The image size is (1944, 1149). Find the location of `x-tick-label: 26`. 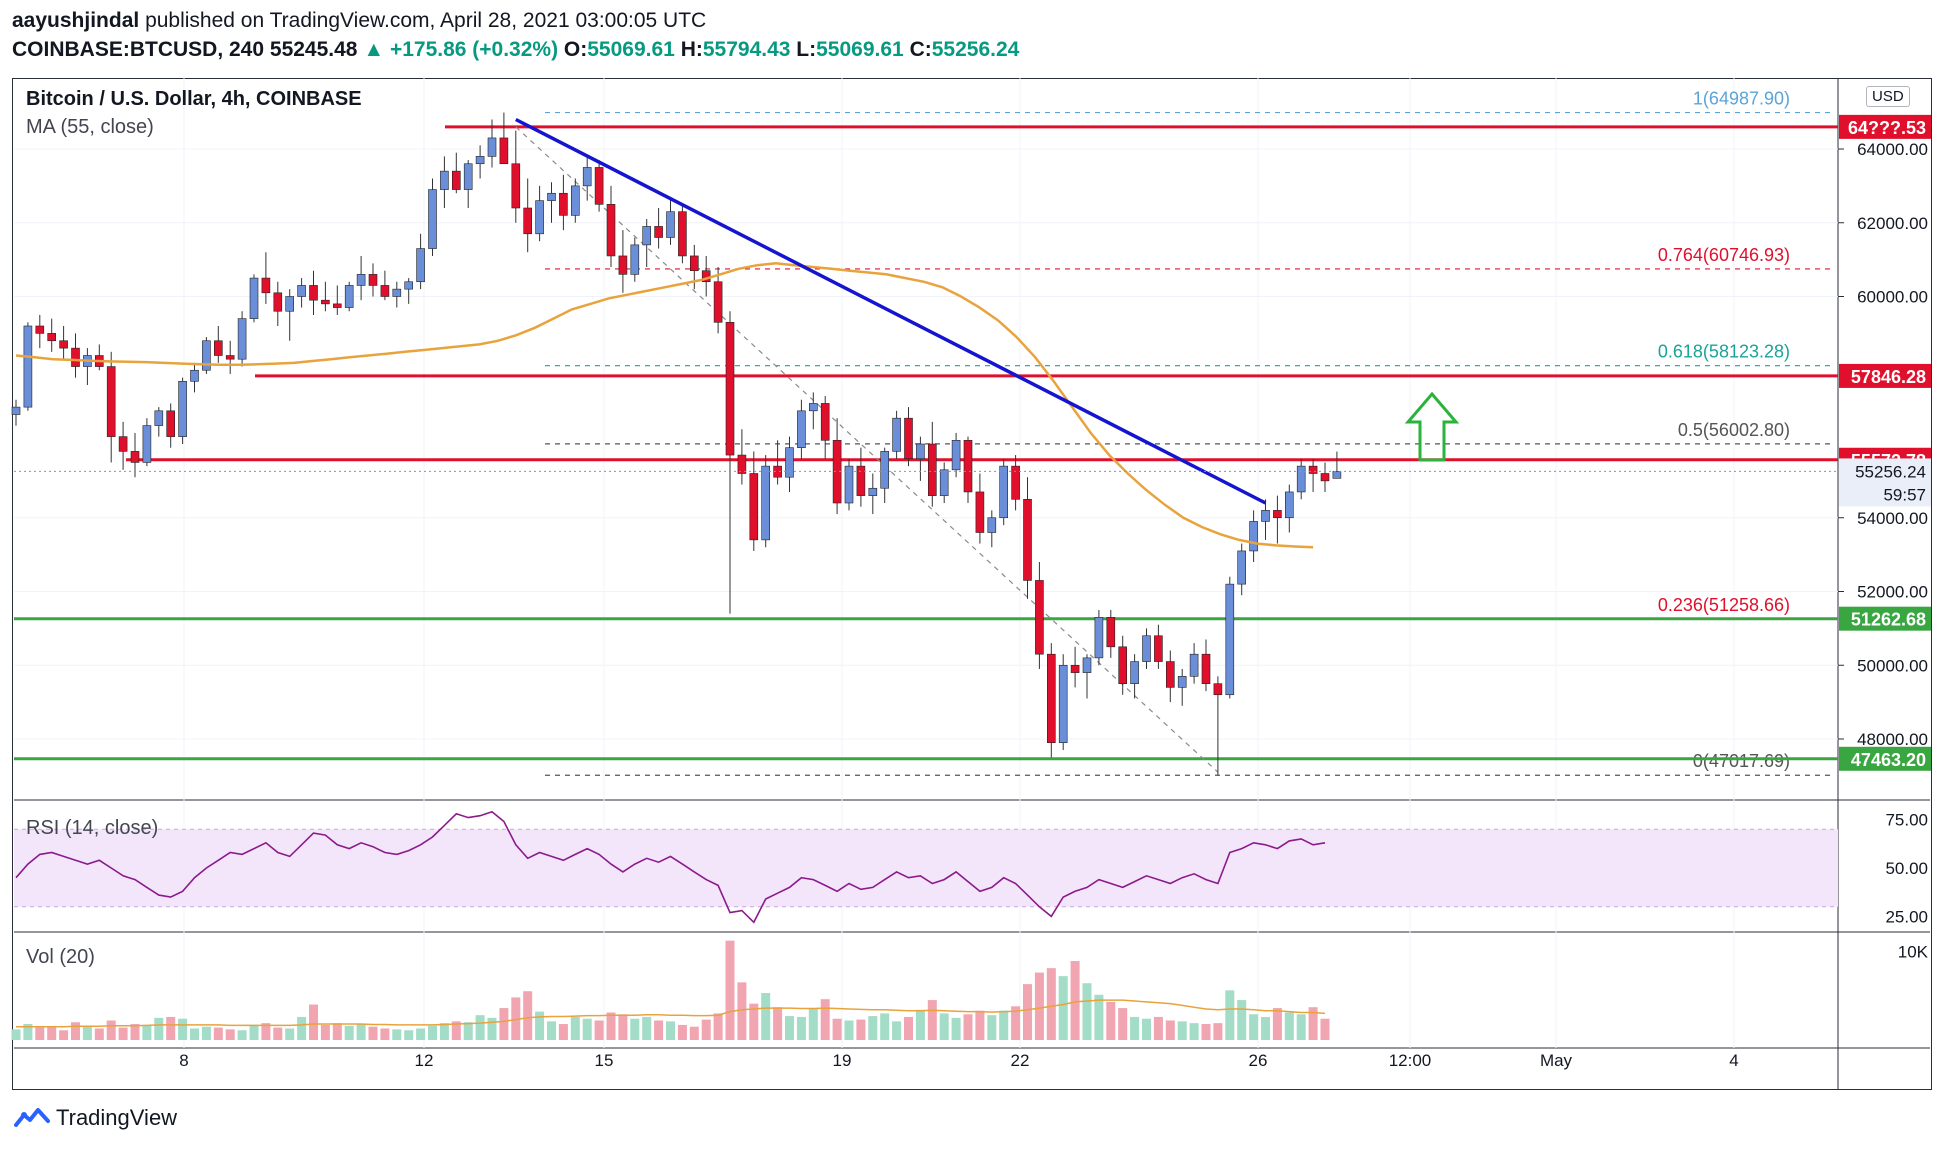

x-tick-label: 26 is located at coordinates (1258, 1060).